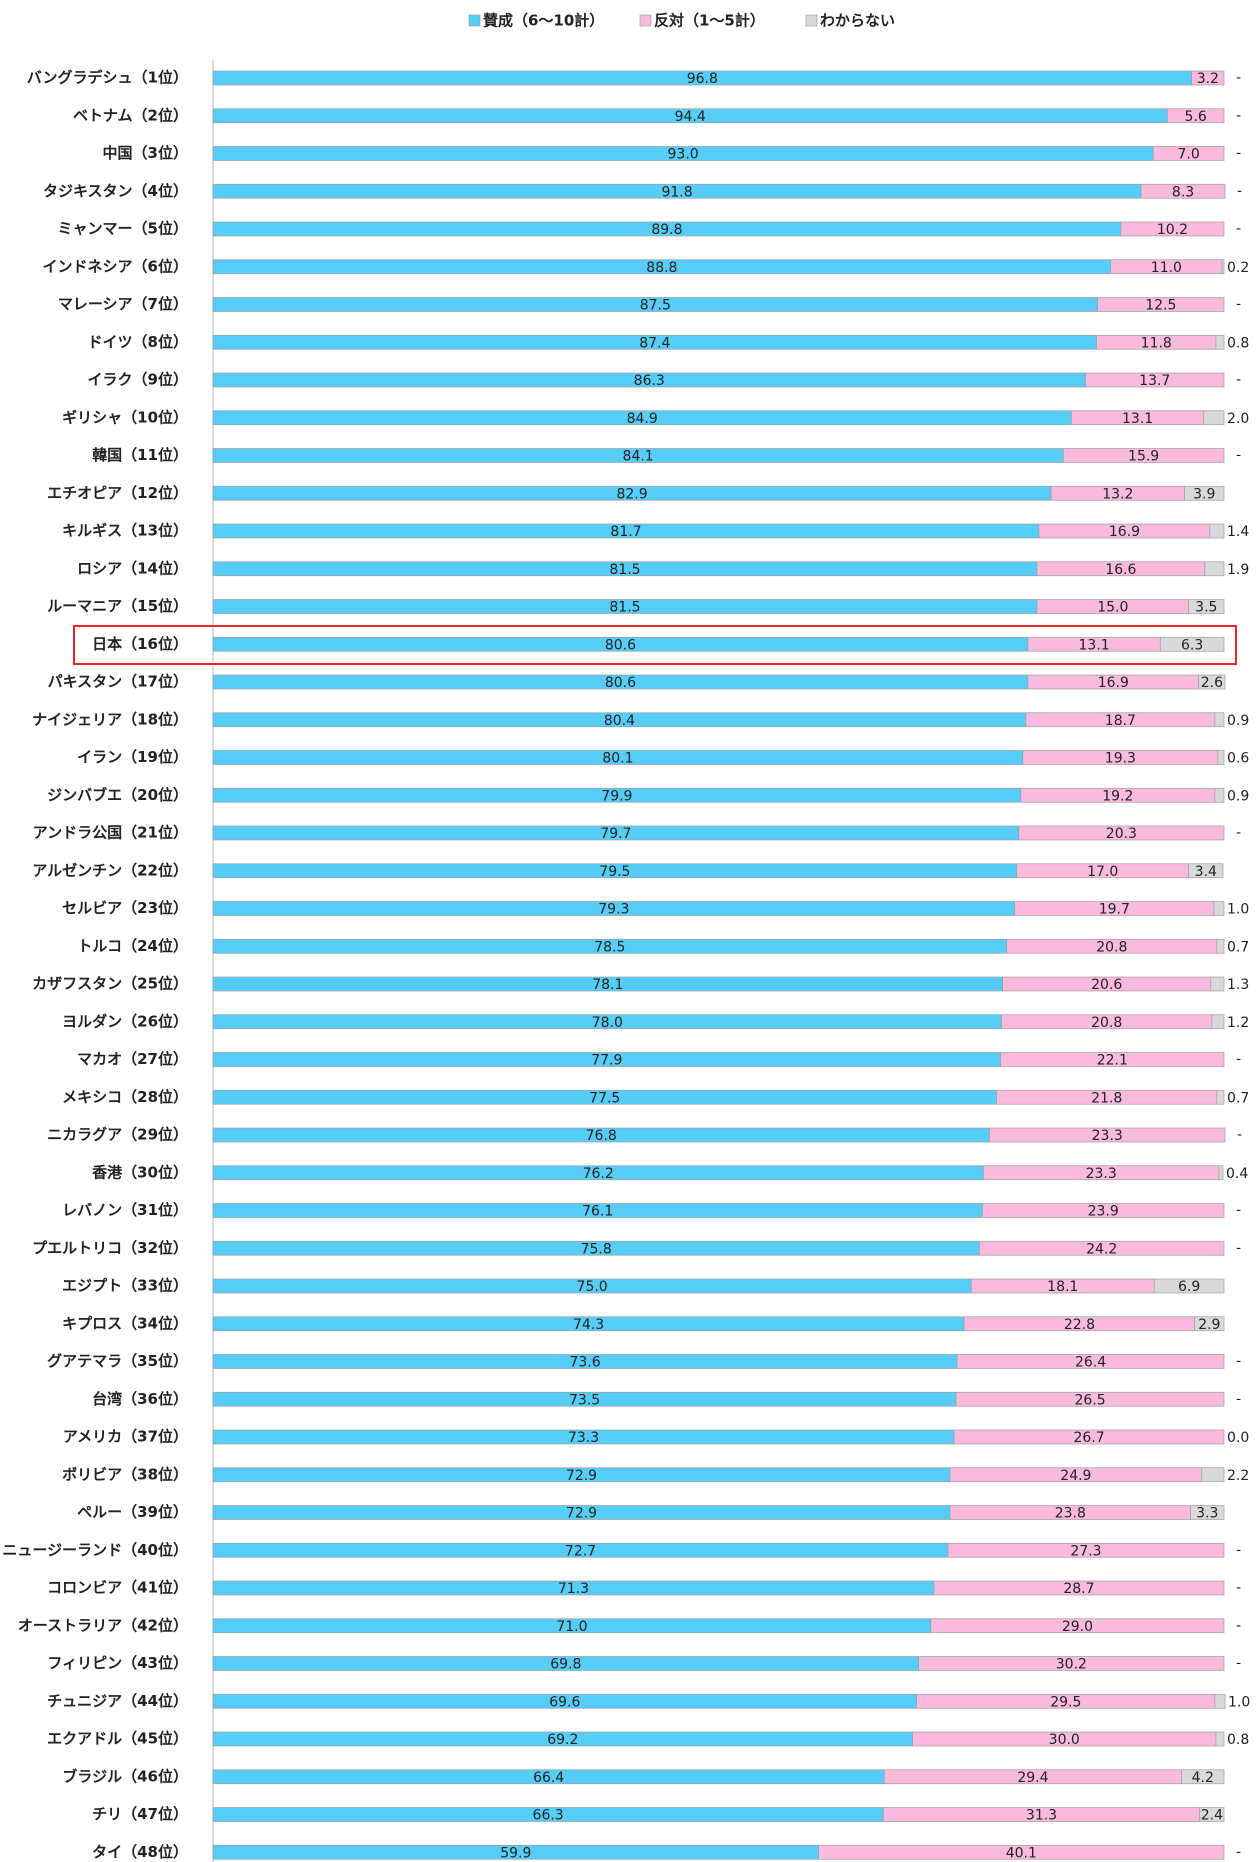 The width and height of the screenshot is (1260, 1862). Describe the element at coordinates (1143, 457) in the screenshot. I see `value-label: 15.9` at that location.